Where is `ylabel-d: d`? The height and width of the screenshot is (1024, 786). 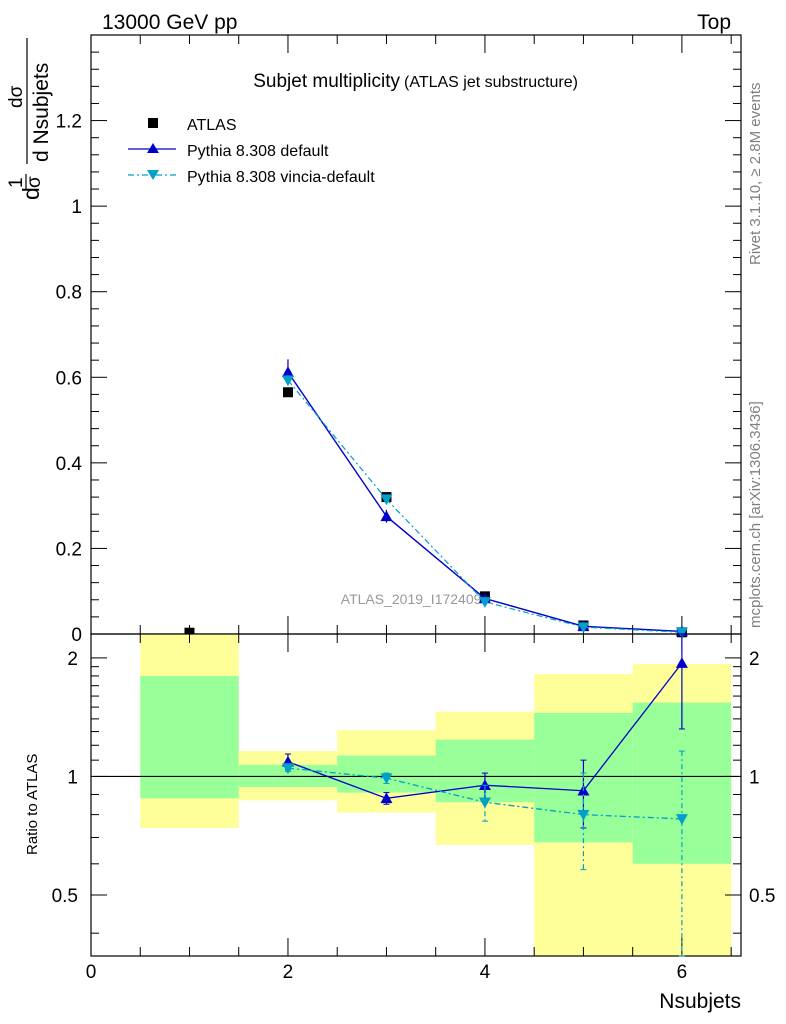 ylabel-d: d is located at coordinates (31, 193).